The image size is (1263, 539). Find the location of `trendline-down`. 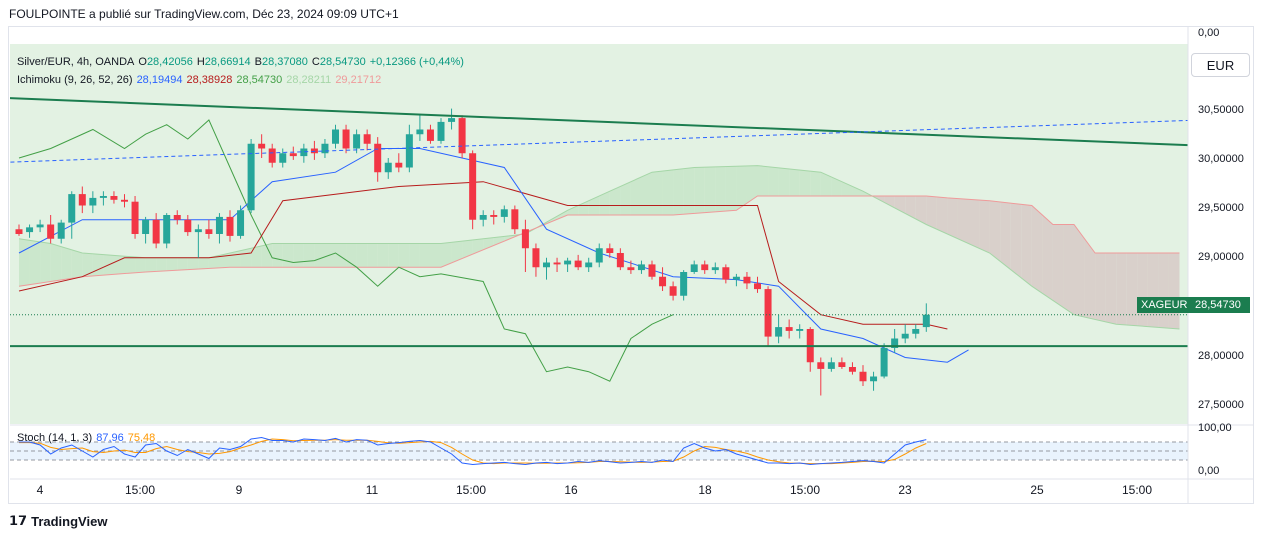

trendline-down is located at coordinates (599, 122).